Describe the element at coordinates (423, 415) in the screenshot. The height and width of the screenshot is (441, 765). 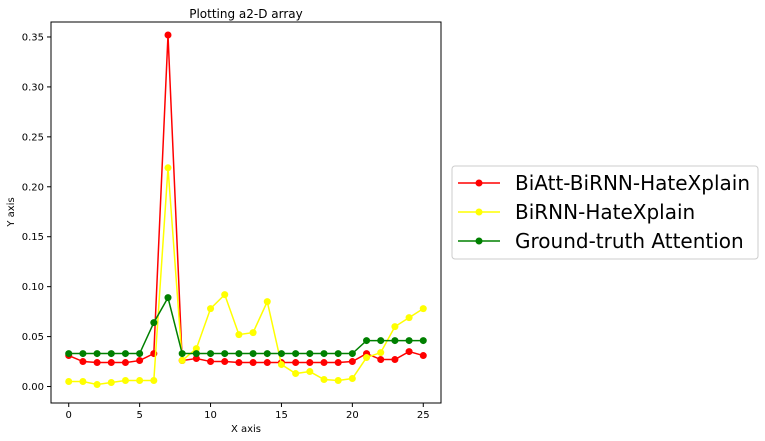
I see `x-tick-label: 25` at that location.